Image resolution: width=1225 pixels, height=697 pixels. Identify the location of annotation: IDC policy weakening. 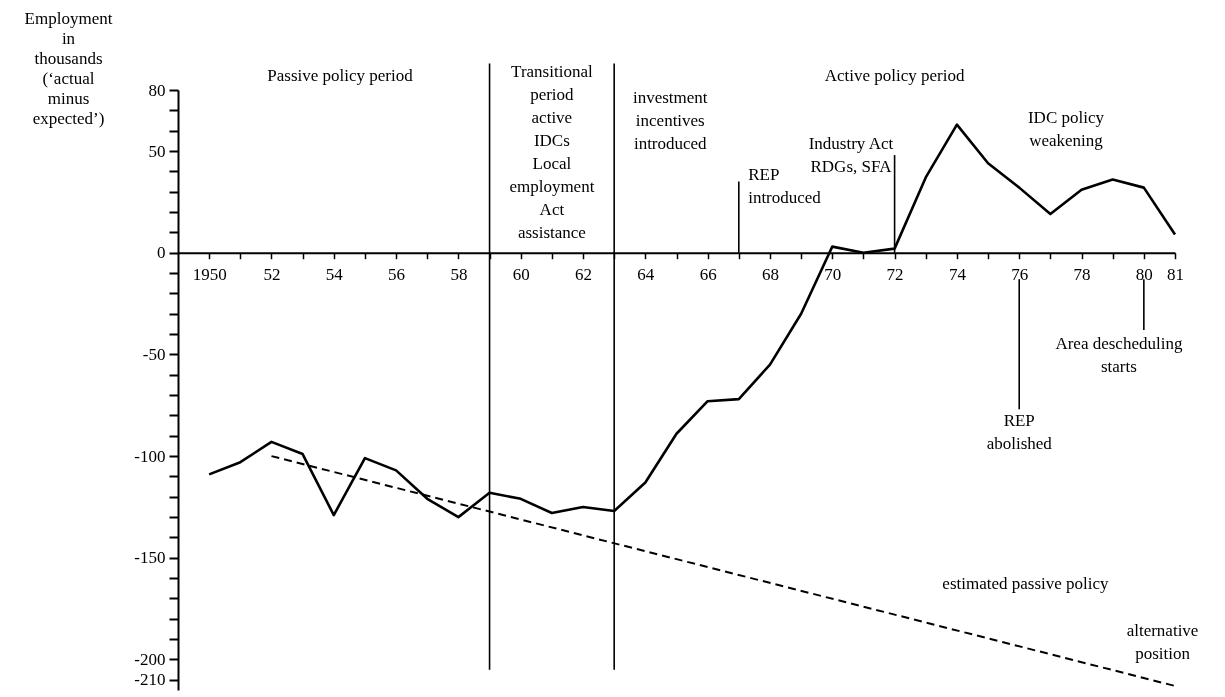
(1066, 129).